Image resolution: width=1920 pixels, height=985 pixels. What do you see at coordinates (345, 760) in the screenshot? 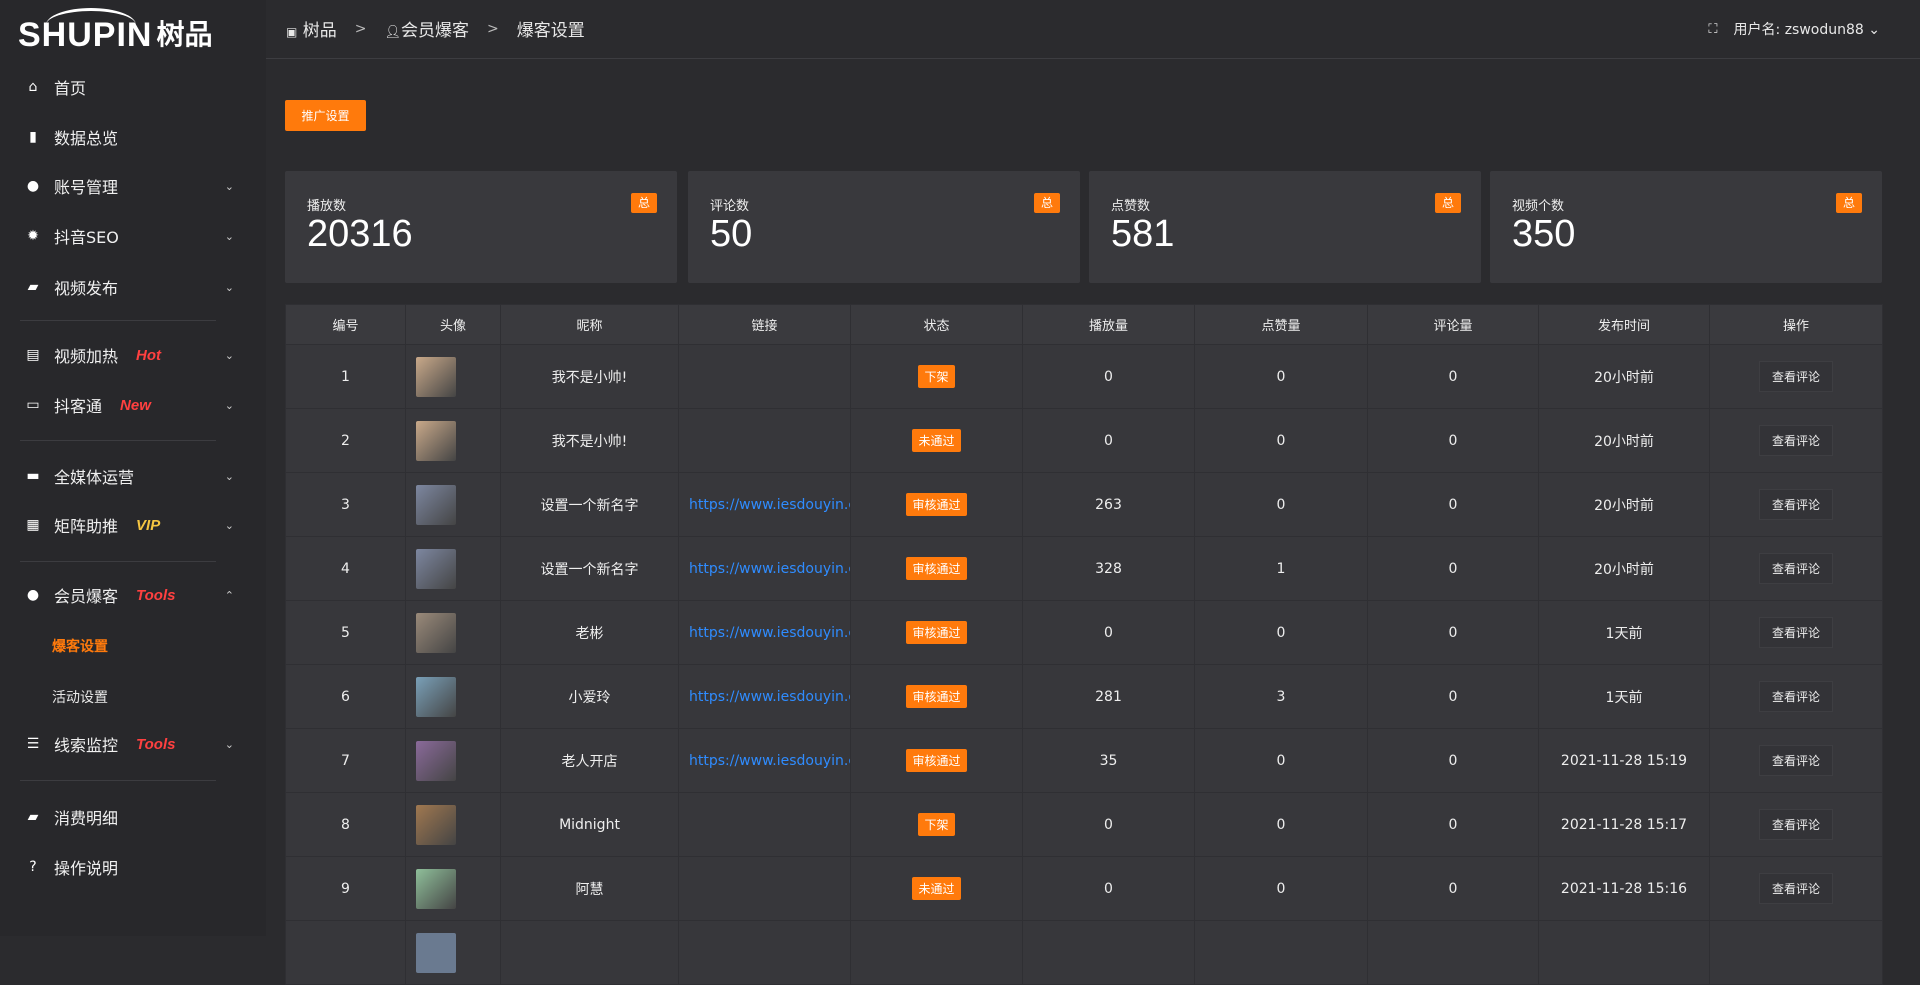
I see `row-id: 7` at bounding box center [345, 760].